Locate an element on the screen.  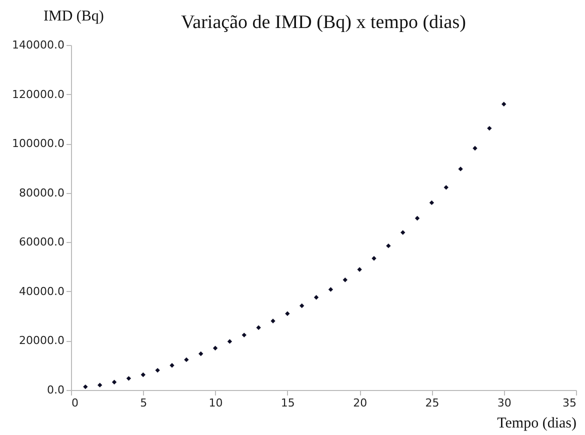
y-axis-title: IMD (Bq) is located at coordinates (74, 16).